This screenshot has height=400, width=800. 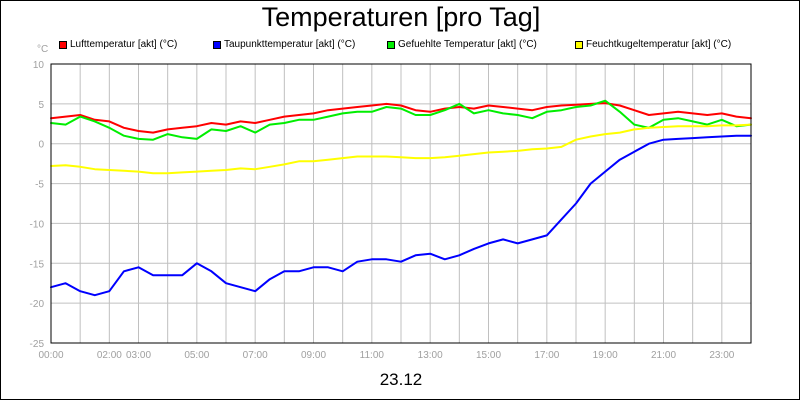 What do you see at coordinates (313, 355) in the screenshot?
I see `x-tick-label: 09:00` at bounding box center [313, 355].